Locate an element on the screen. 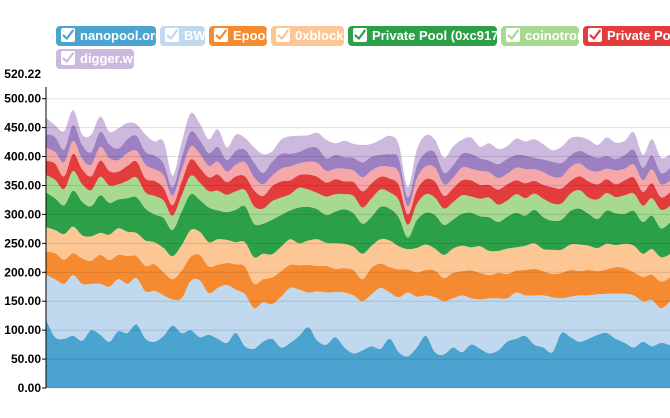 This screenshot has height=418, width=670. area-epool is located at coordinates (358, 280).